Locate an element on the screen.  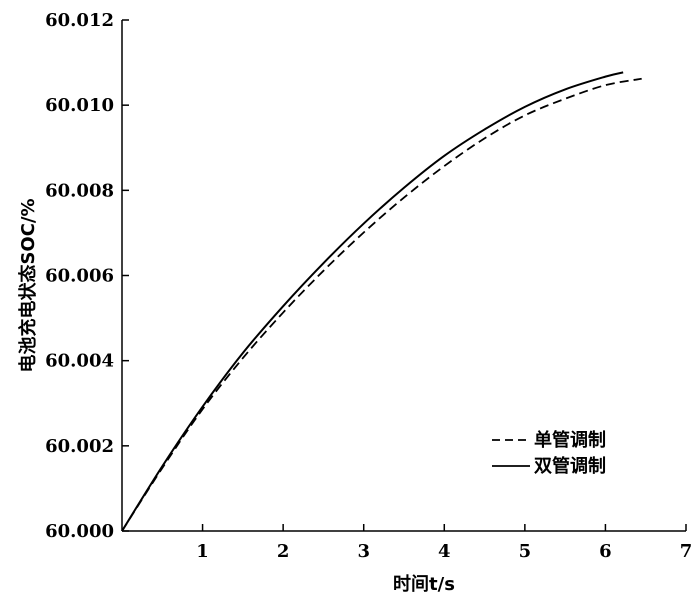
y-tick-label: 60.008 is located at coordinates (79, 190).